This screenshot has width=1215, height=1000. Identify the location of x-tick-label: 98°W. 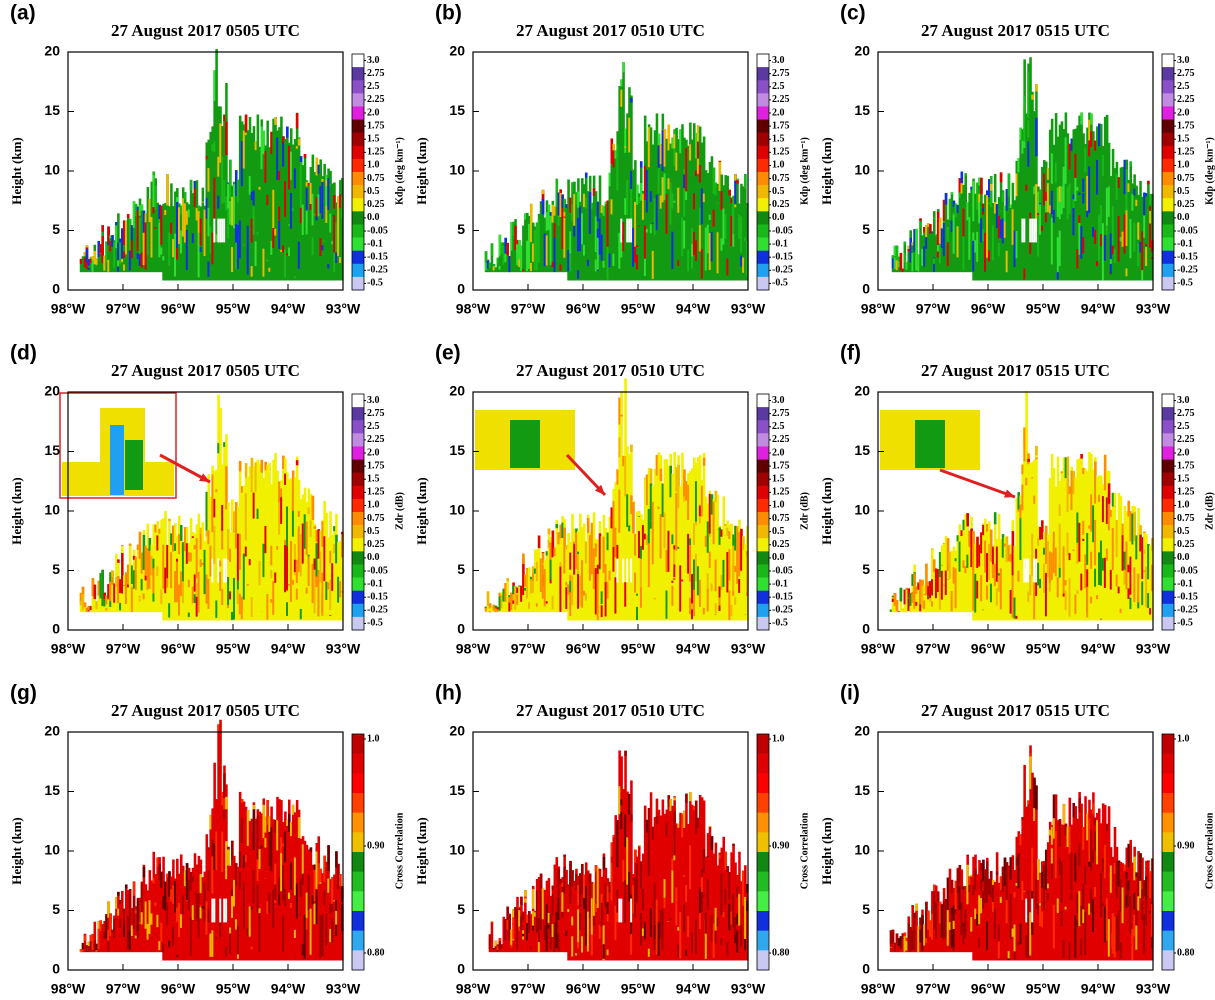
(473, 649).